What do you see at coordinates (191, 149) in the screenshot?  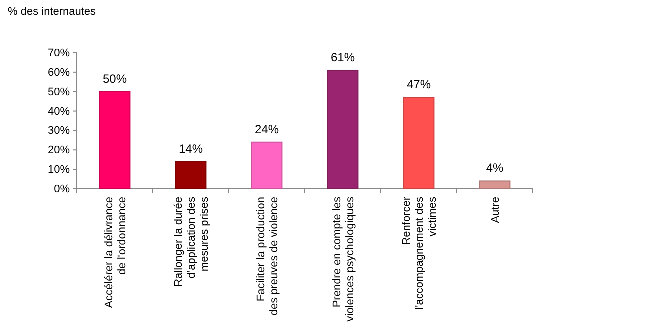 I see `data-label: 14%` at bounding box center [191, 149].